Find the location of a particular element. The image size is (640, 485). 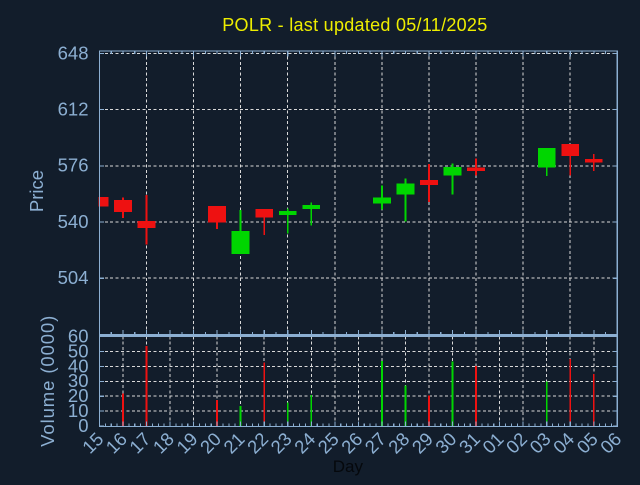

svg-text: 504 is located at coordinates (73, 277).